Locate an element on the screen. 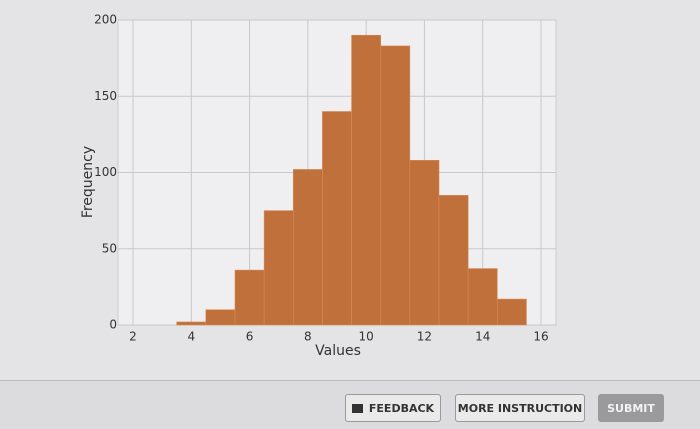  y-axis-label: Frequency is located at coordinates (88, 182).